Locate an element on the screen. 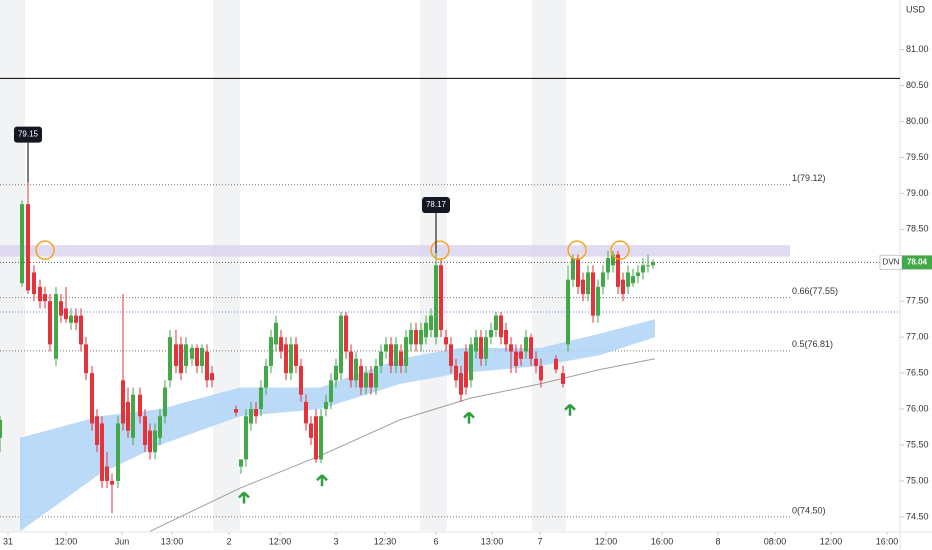 The image size is (932, 550). y-tick-label: 77.00 is located at coordinates (917, 337).